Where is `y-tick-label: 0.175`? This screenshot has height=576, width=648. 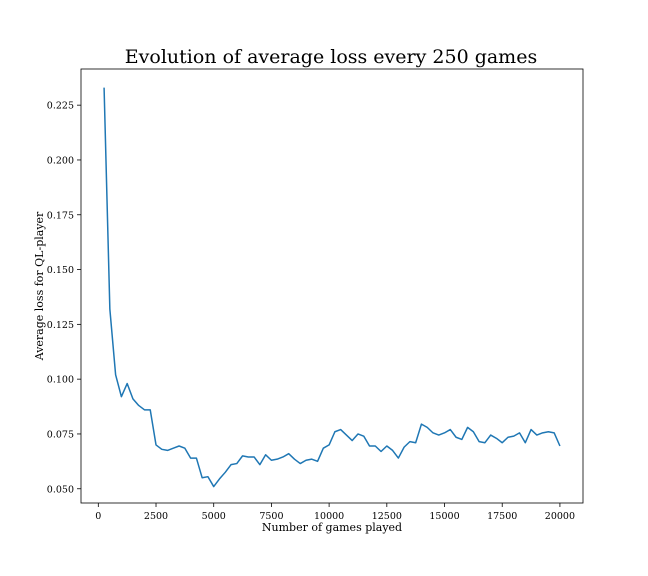
y-tick-label: 0.175 is located at coordinates (60, 215).